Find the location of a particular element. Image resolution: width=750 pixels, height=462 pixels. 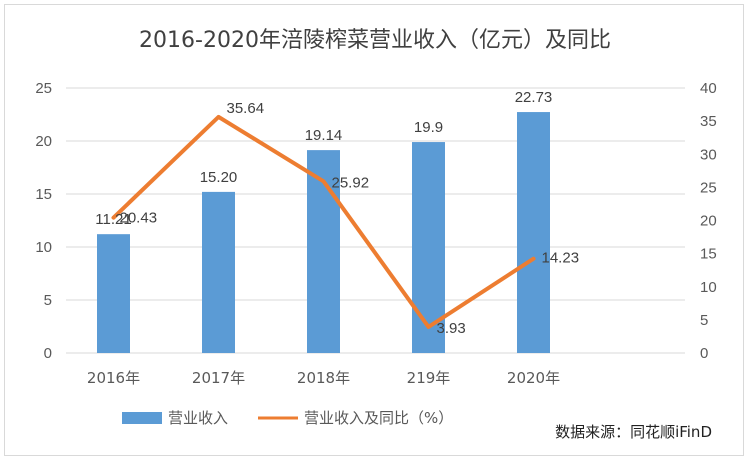

legend-label: 营业收入及同比（%） is located at coordinates (378, 418).